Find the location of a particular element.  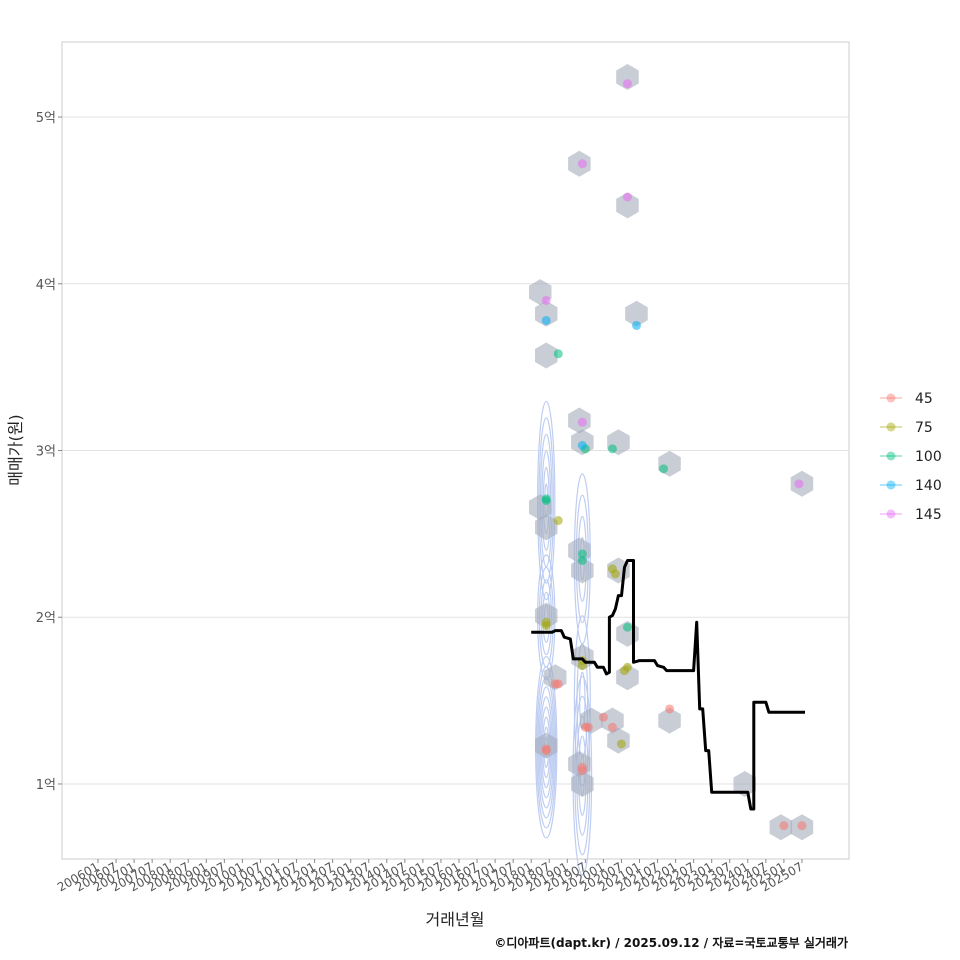

legend-label: 145 is located at coordinates (928, 515).